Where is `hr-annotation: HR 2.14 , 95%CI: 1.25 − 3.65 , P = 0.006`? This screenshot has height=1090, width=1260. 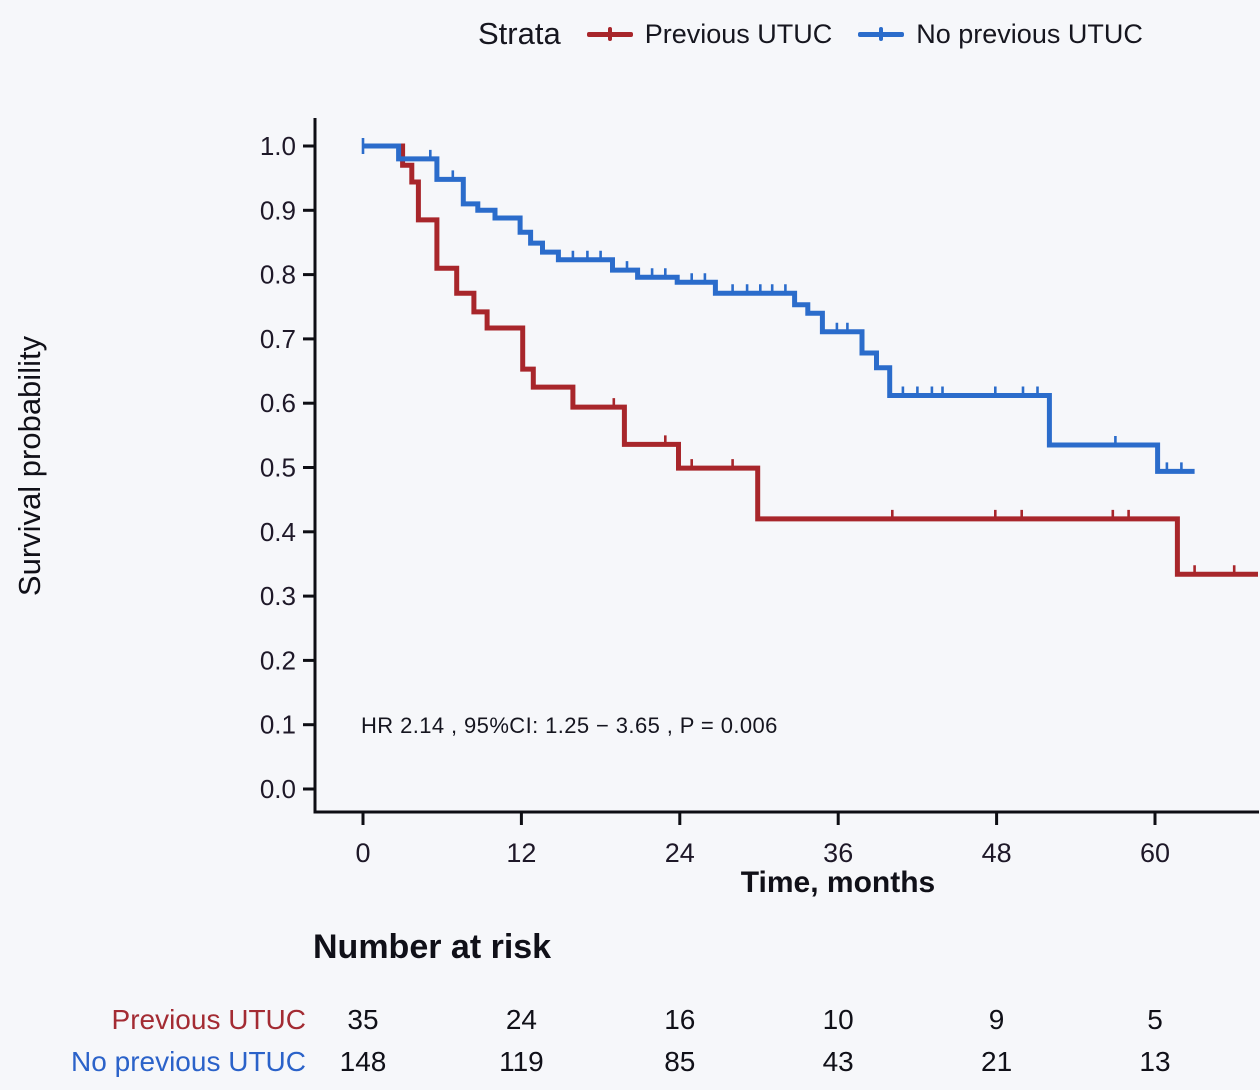
hr-annotation: HR 2.14 , 95%CI: 1.25 − 3.65 , P = 0.006 is located at coordinates (569, 725).